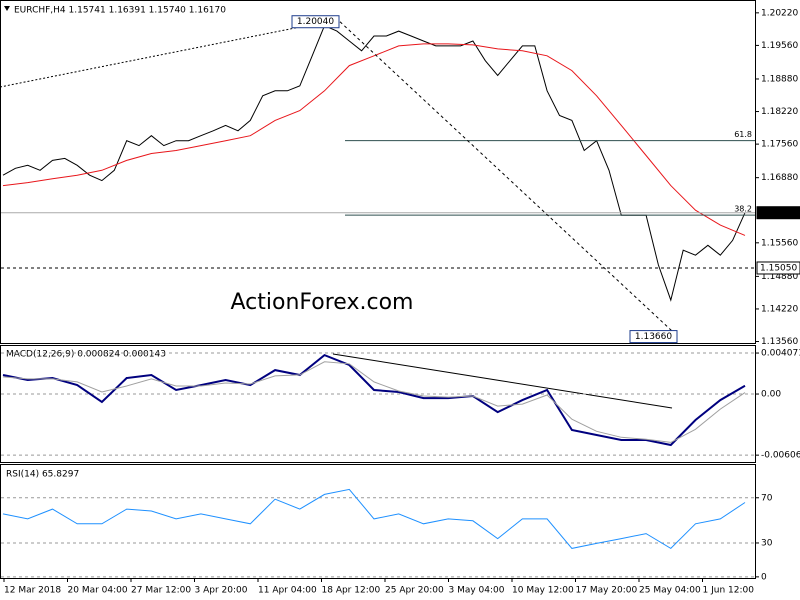 The height and width of the screenshot is (600, 800). Describe the element at coordinates (779, 309) in the screenshot. I see `y-tick-label: 1.14220` at that location.